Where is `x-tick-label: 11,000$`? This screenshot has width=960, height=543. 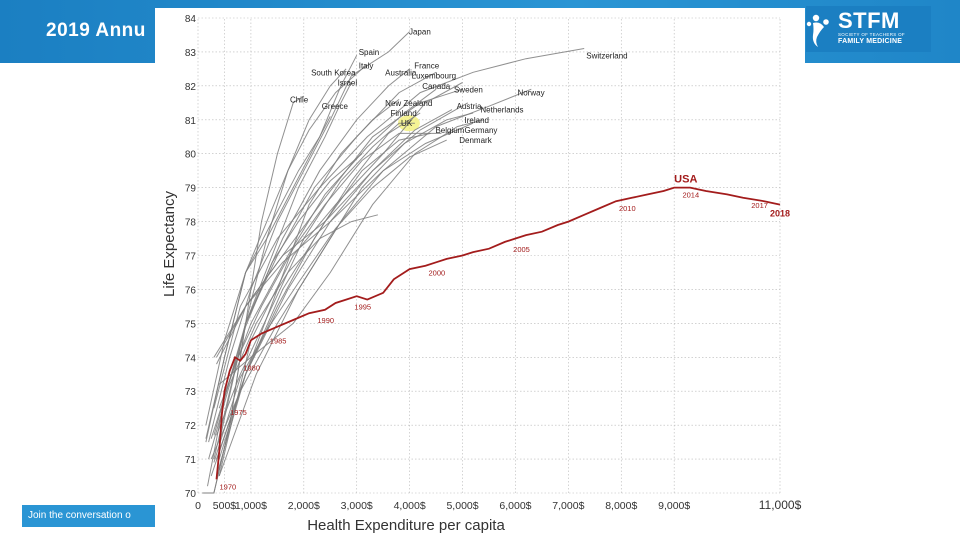 x-tick-label: 11,000$ is located at coordinates (780, 505).